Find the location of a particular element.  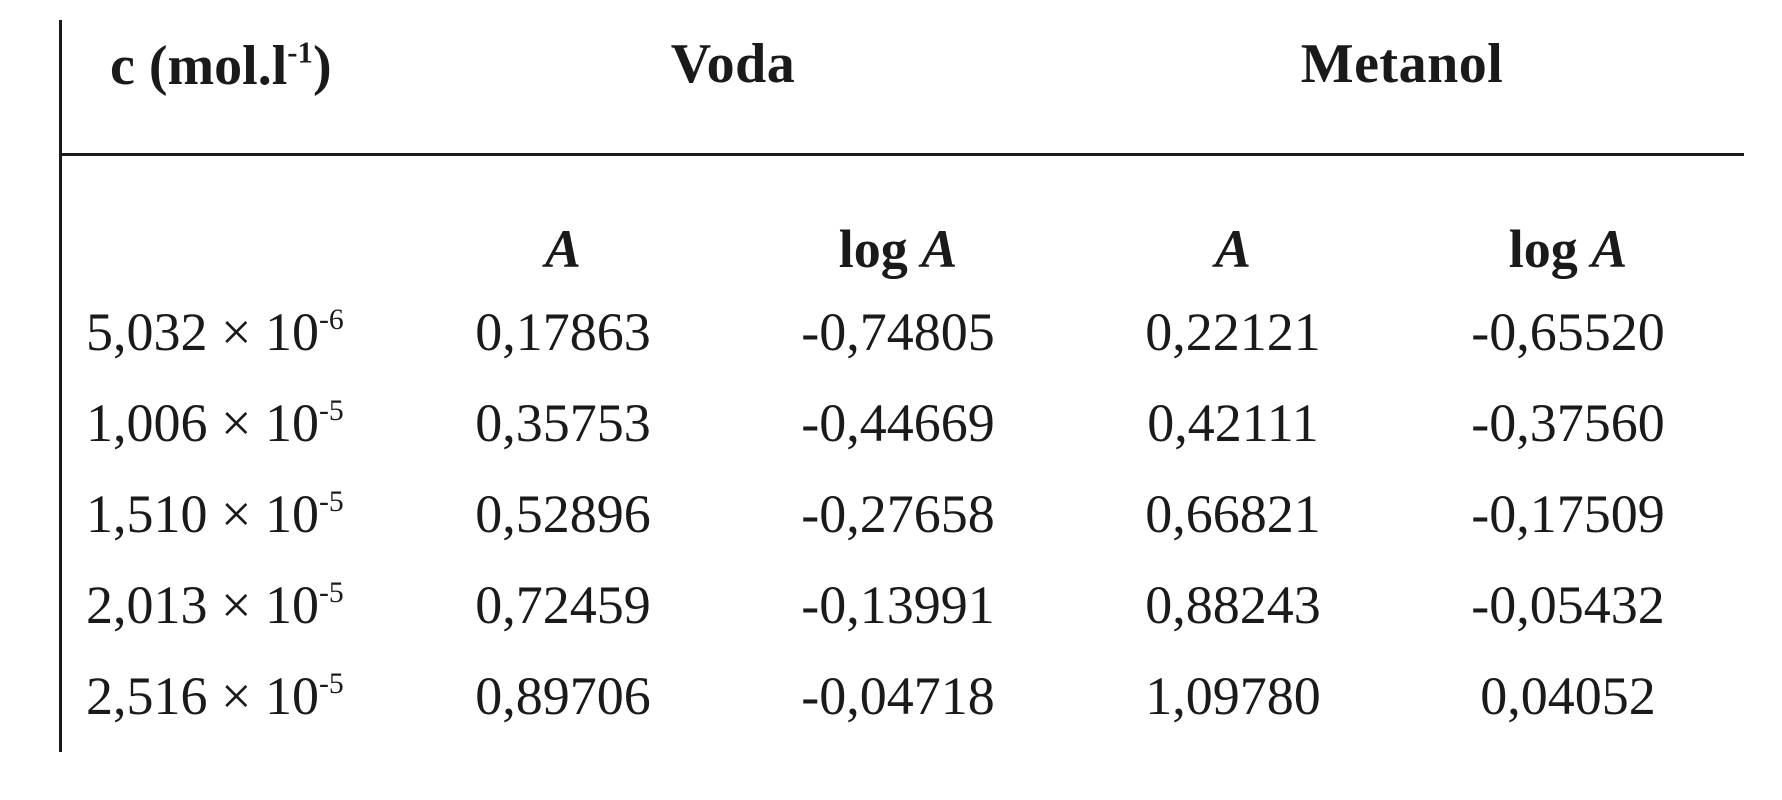

cell-methanol-log-a: -0,65520 is located at coordinates (1568, 332).